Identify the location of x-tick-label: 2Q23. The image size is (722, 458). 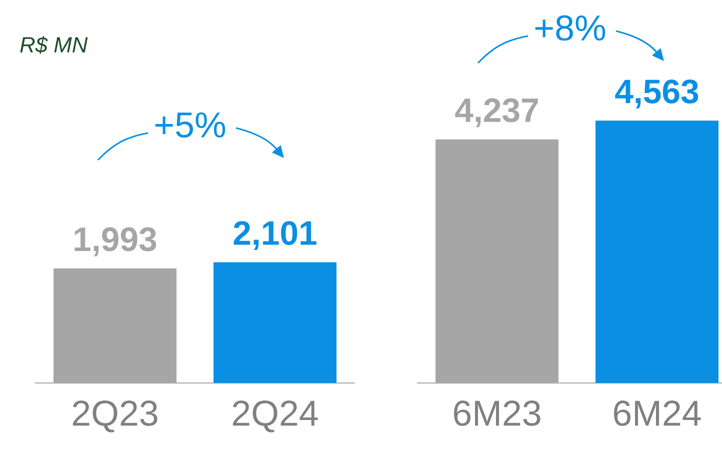
(115, 416).